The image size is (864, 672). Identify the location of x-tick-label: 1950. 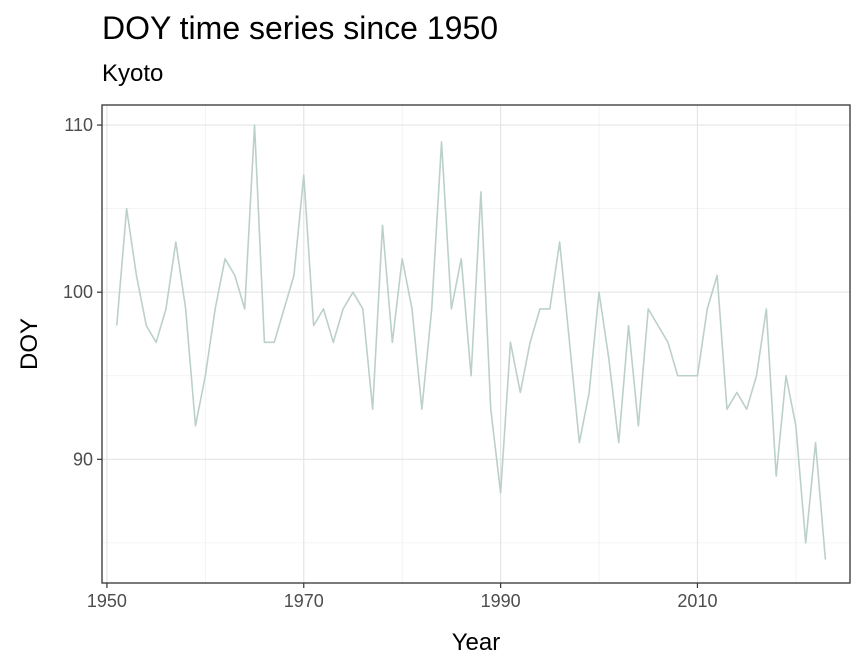
(107, 601).